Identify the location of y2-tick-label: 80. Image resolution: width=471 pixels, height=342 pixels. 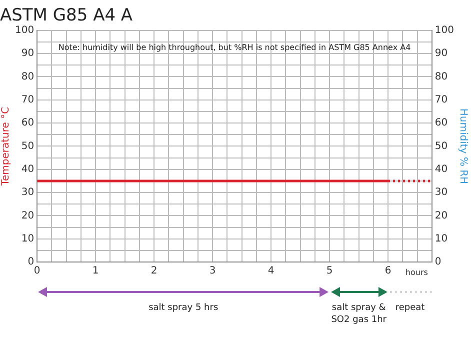
(441, 76).